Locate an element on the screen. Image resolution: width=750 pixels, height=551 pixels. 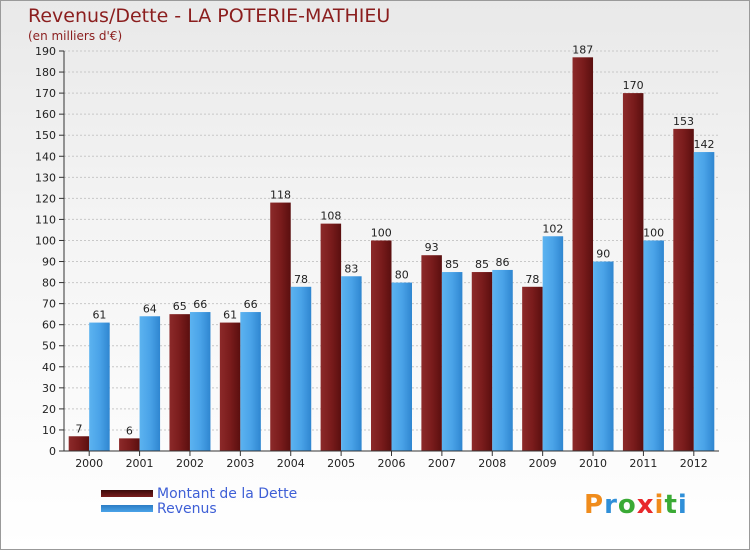
y-tick-label: 40 is located at coordinates (49, 367).